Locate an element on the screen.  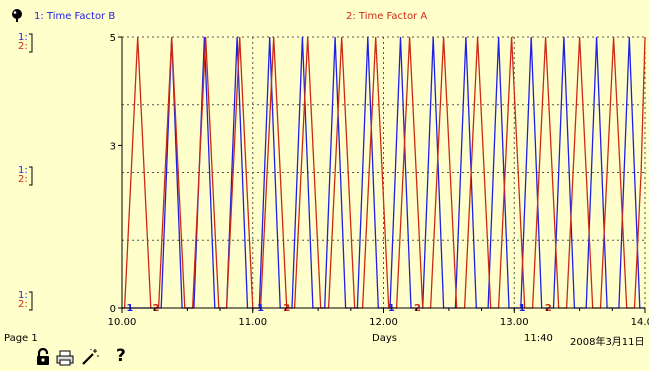
x-tick-label: 12.00 is located at coordinates (383, 322).